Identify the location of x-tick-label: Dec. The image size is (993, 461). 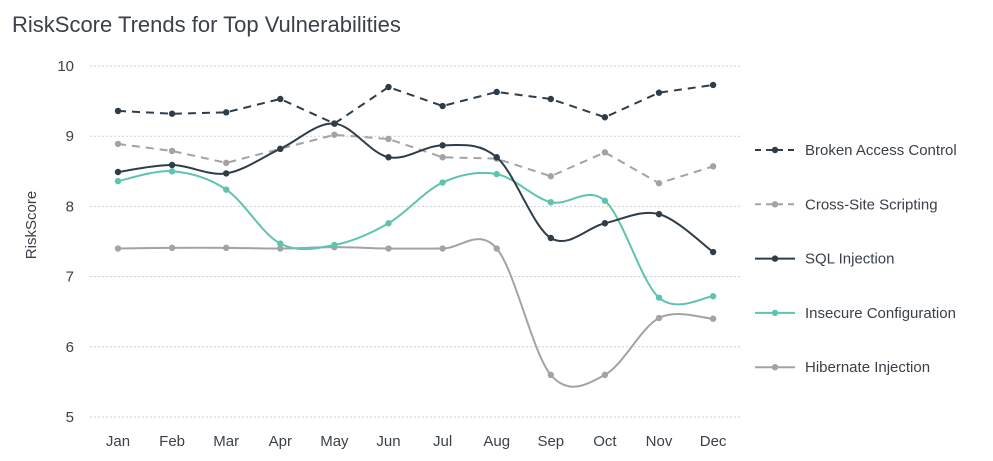
(713, 441).